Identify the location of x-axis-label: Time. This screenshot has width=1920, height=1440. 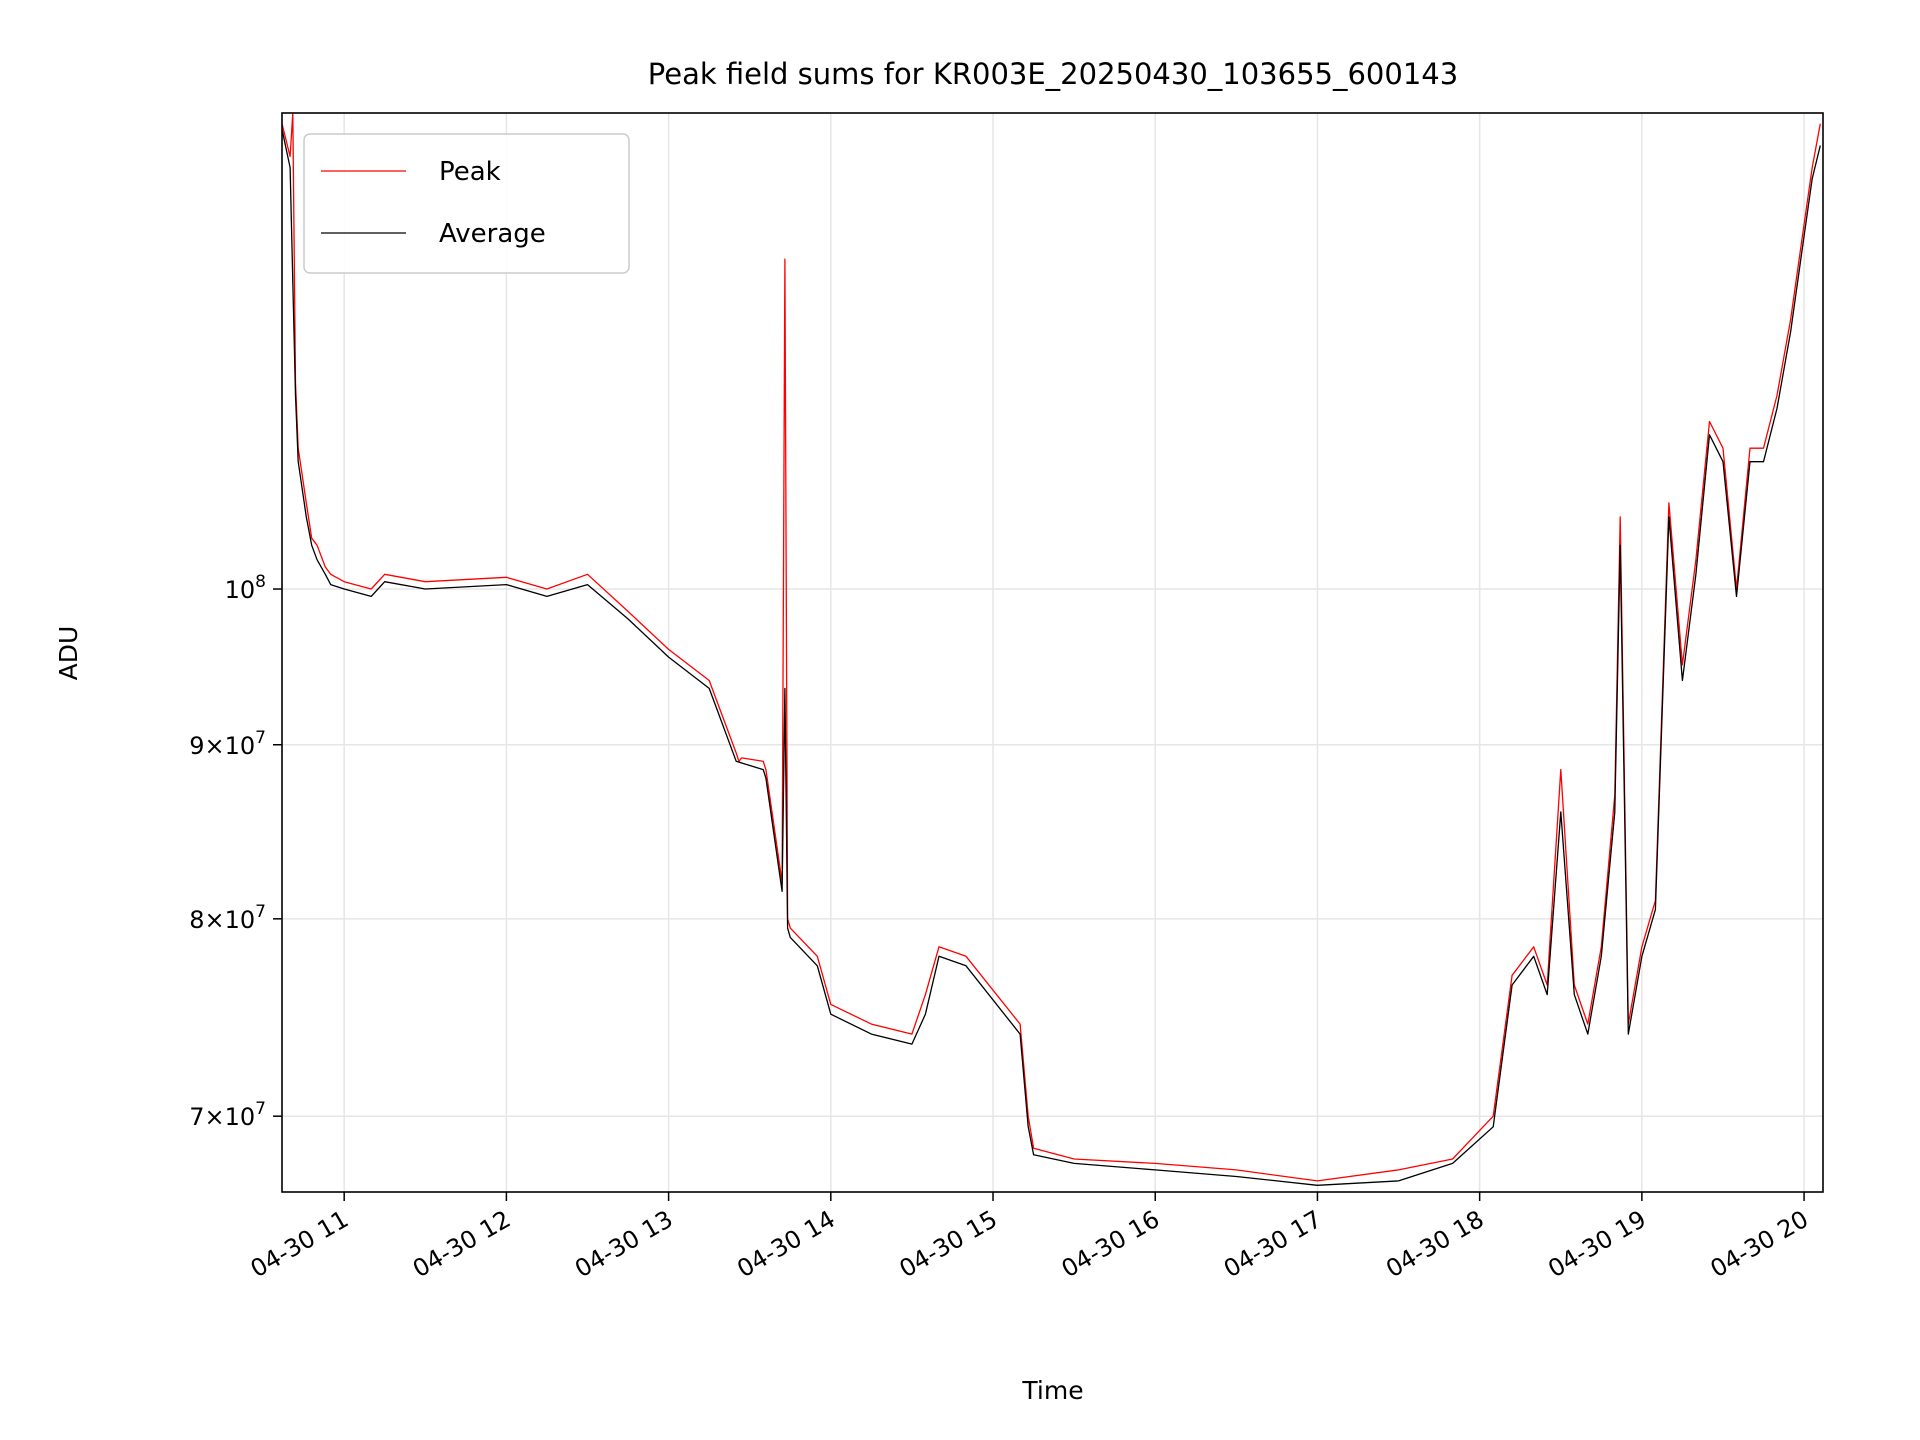
(1052, 1390).